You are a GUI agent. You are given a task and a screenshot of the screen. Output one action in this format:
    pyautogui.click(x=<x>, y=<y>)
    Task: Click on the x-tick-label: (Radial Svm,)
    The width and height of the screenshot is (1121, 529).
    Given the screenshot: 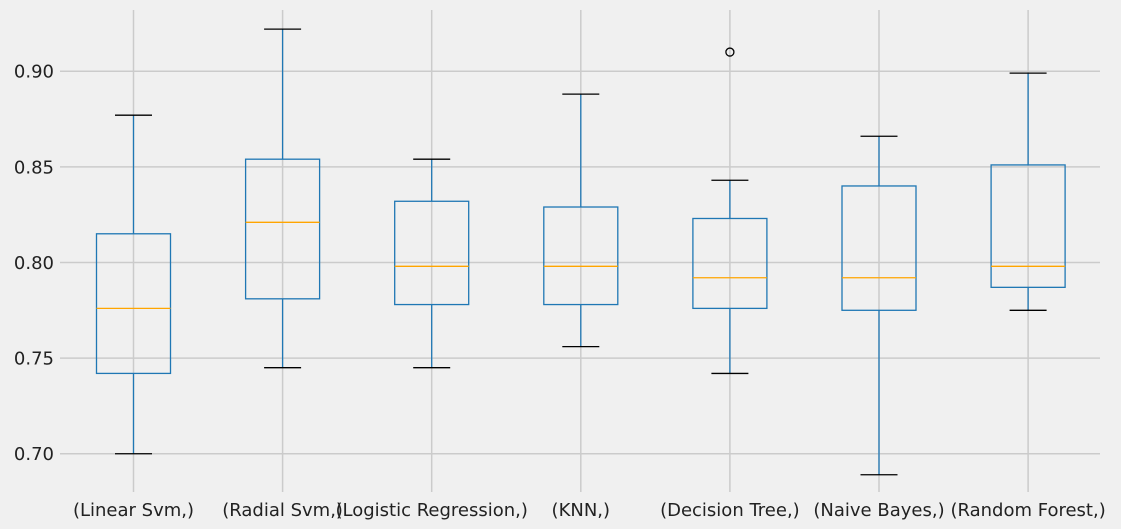 What is the action you would take?
    pyautogui.click(x=282, y=510)
    